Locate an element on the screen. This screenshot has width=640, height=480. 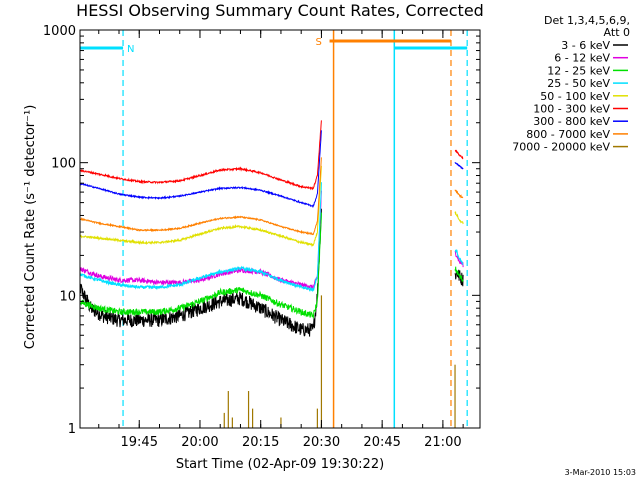
y-tick-label: 100 is located at coordinates (63, 164).